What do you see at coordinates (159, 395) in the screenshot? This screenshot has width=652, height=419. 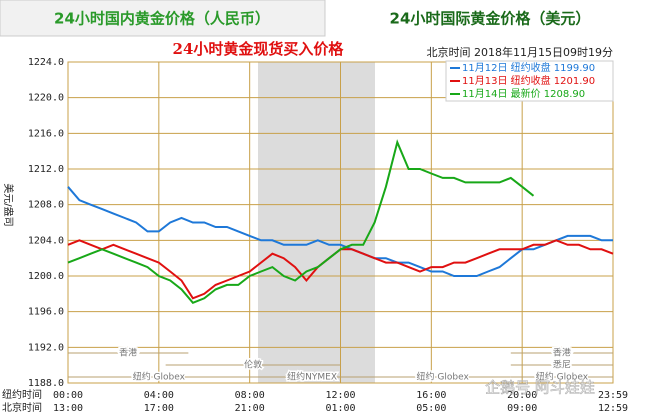 I see `x-tick-label: 04:00` at bounding box center [159, 395].